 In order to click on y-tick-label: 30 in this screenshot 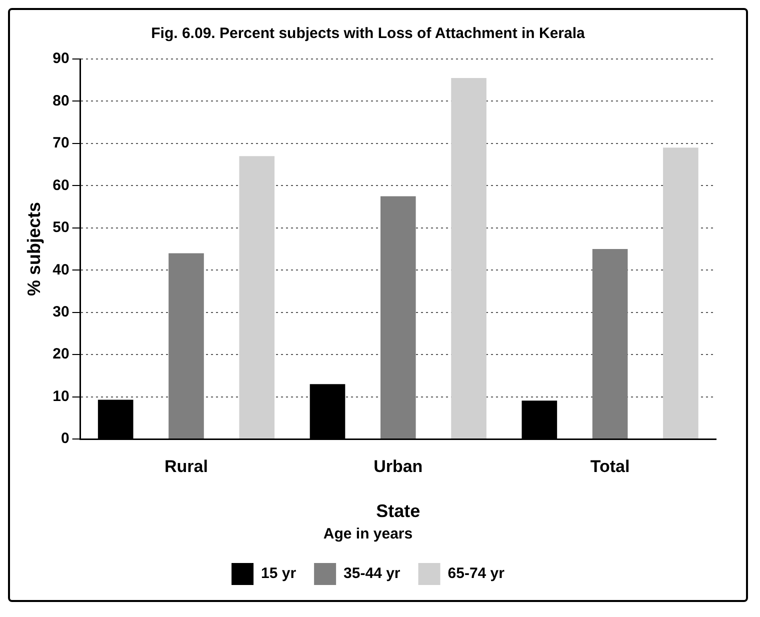, I will do `click(61, 311)`.